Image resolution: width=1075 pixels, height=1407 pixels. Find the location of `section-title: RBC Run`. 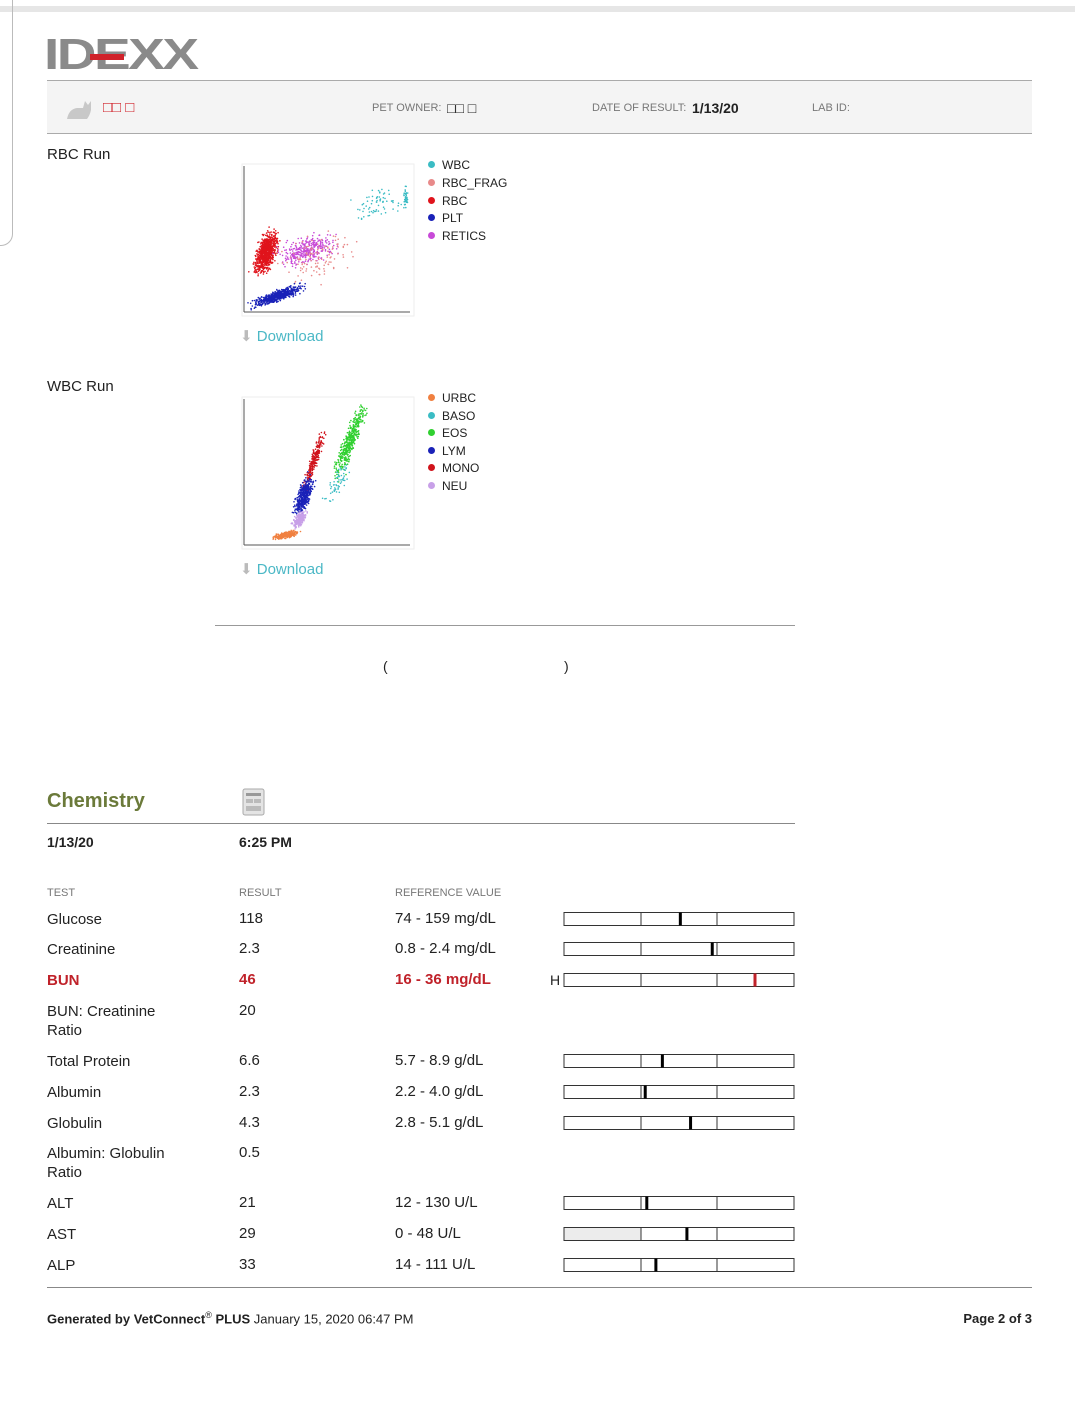

section-title: RBC Run is located at coordinates (79, 154).